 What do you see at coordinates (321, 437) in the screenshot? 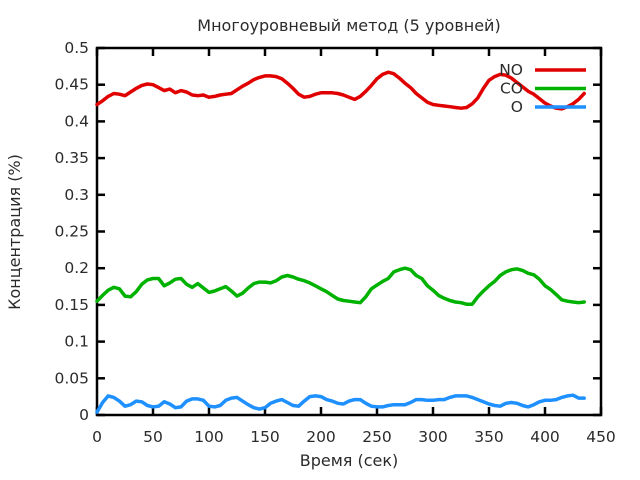
I see `x-tick-label: 200` at bounding box center [321, 437].